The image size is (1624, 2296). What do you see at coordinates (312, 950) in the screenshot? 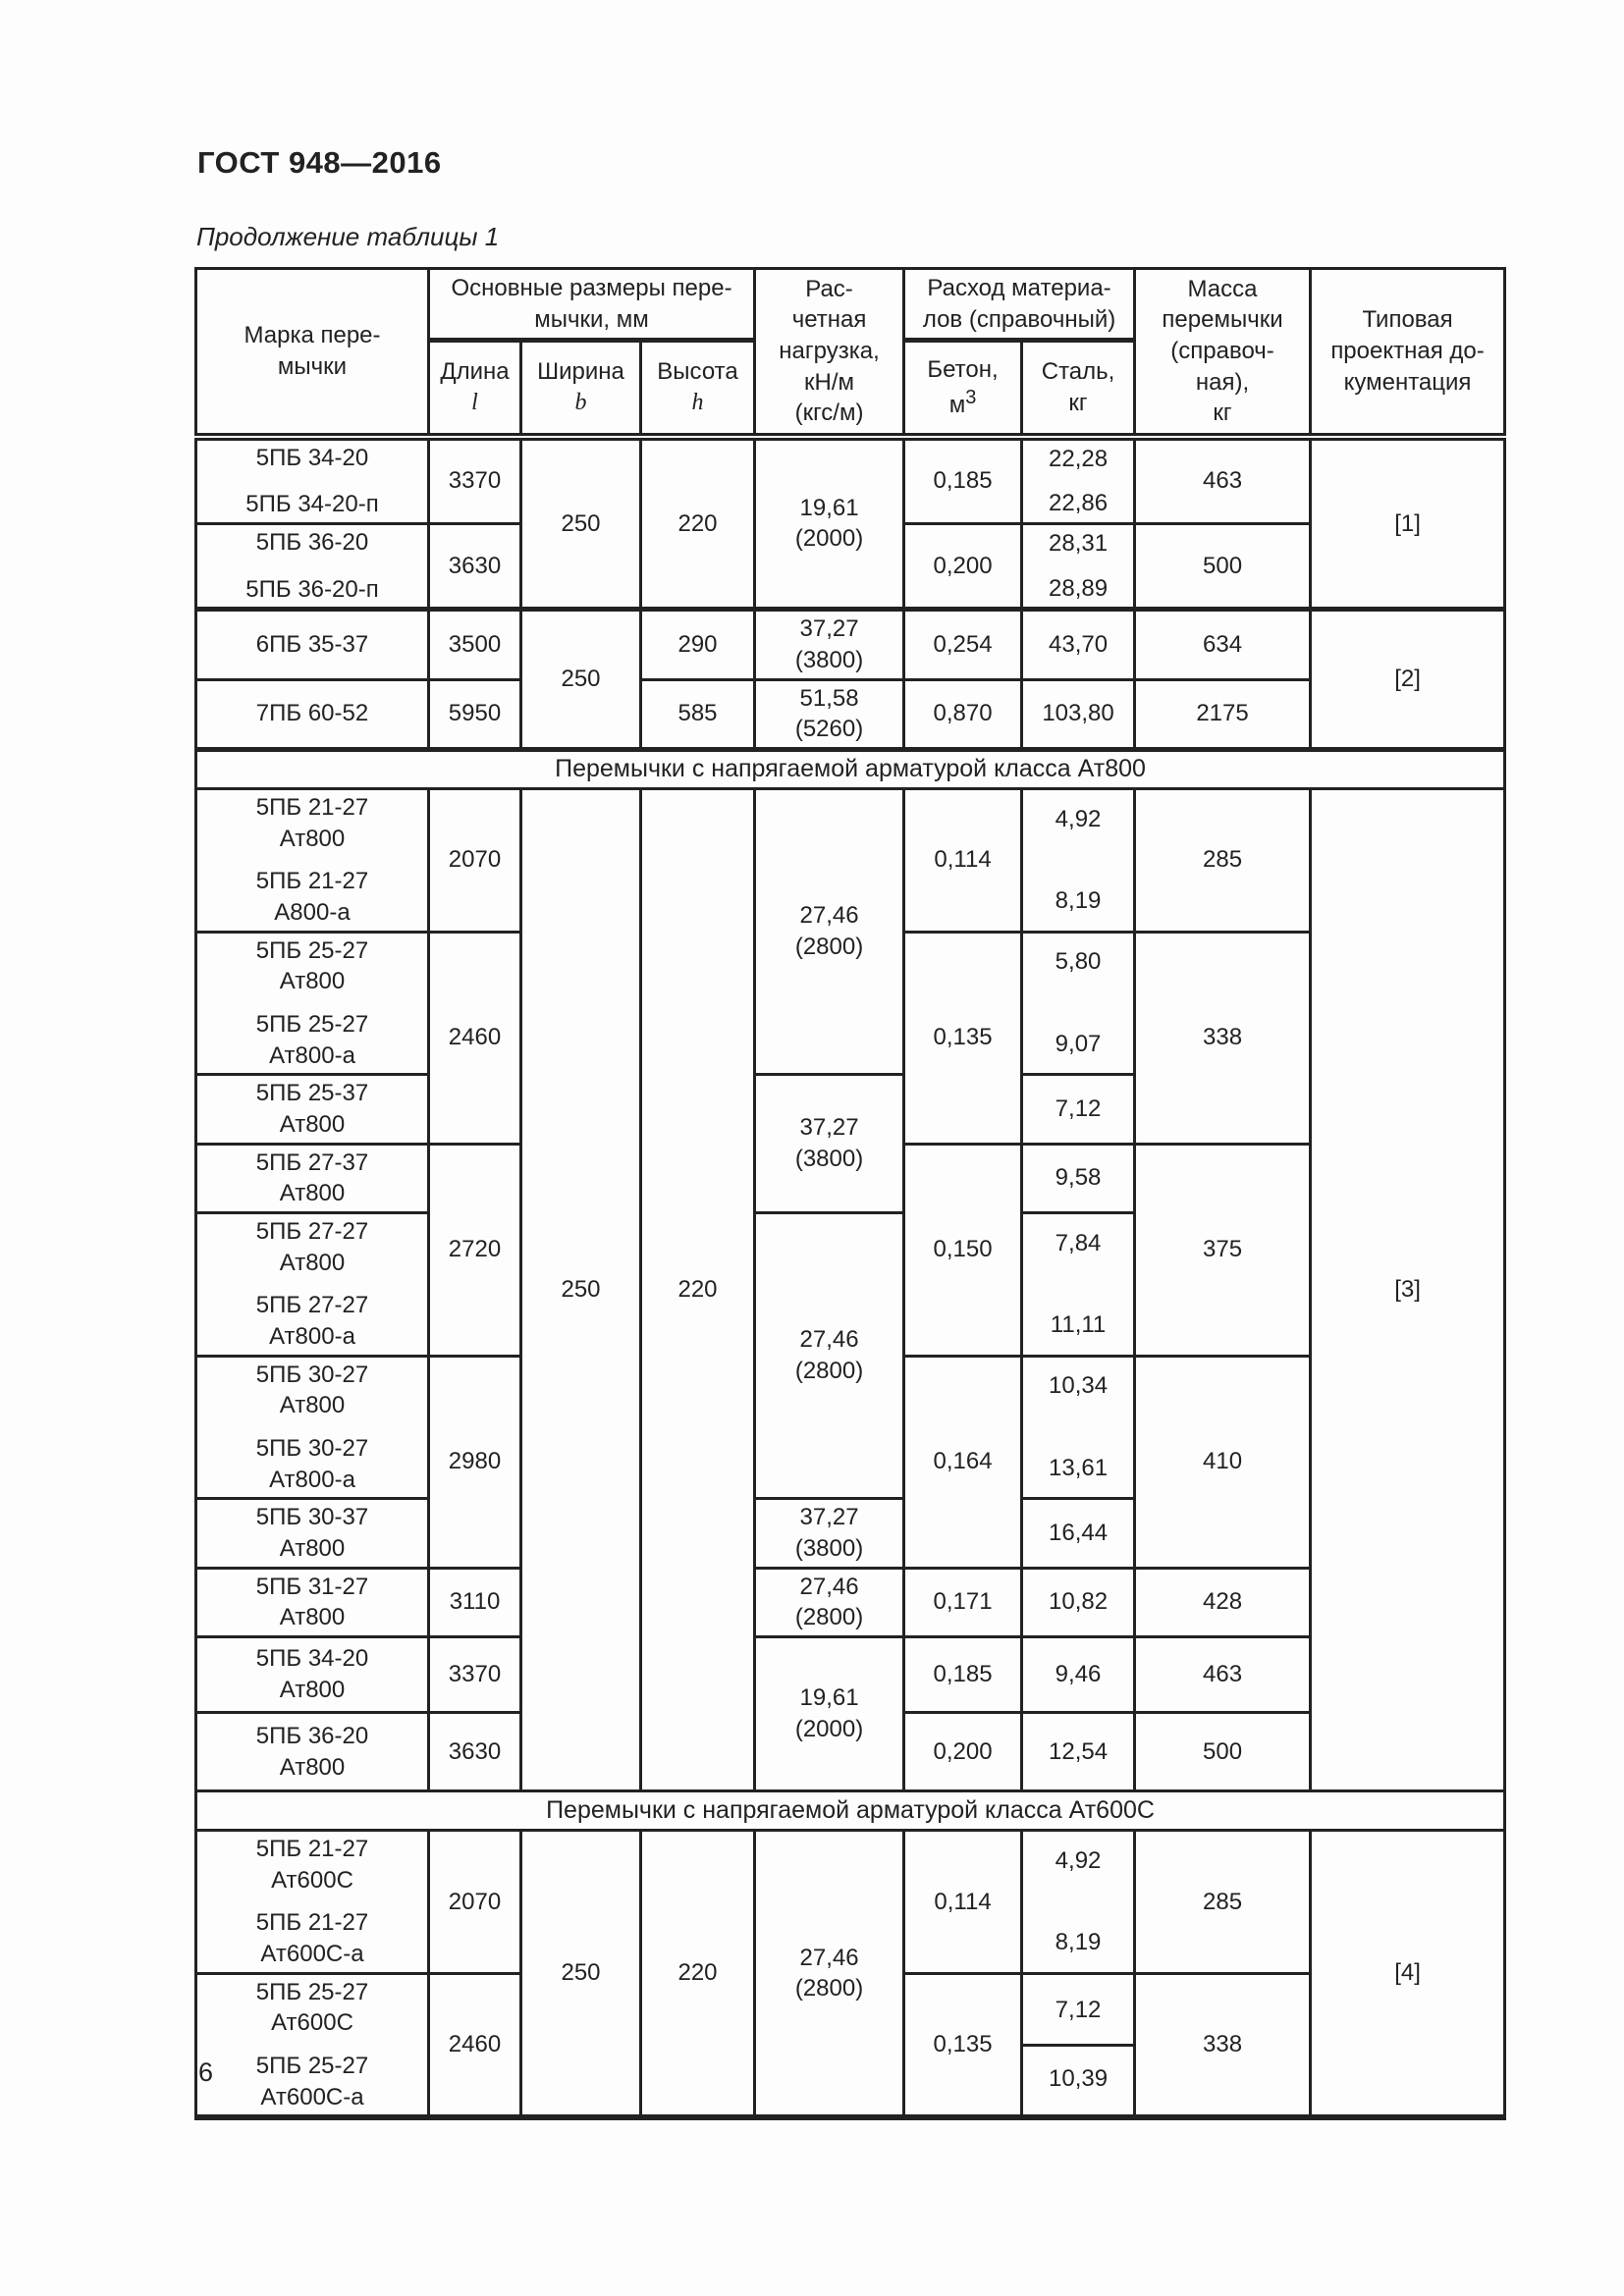
I see `cell-line: 5ПБ 25-27` at bounding box center [312, 950].